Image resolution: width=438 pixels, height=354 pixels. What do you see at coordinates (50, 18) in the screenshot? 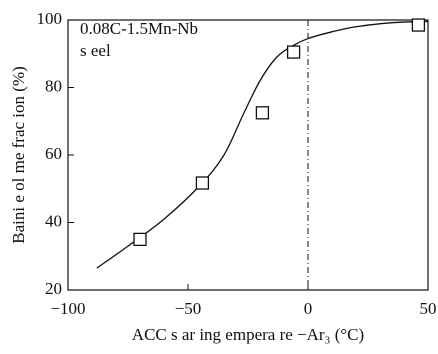
I see `y-tick-label: 100` at bounding box center [50, 18].